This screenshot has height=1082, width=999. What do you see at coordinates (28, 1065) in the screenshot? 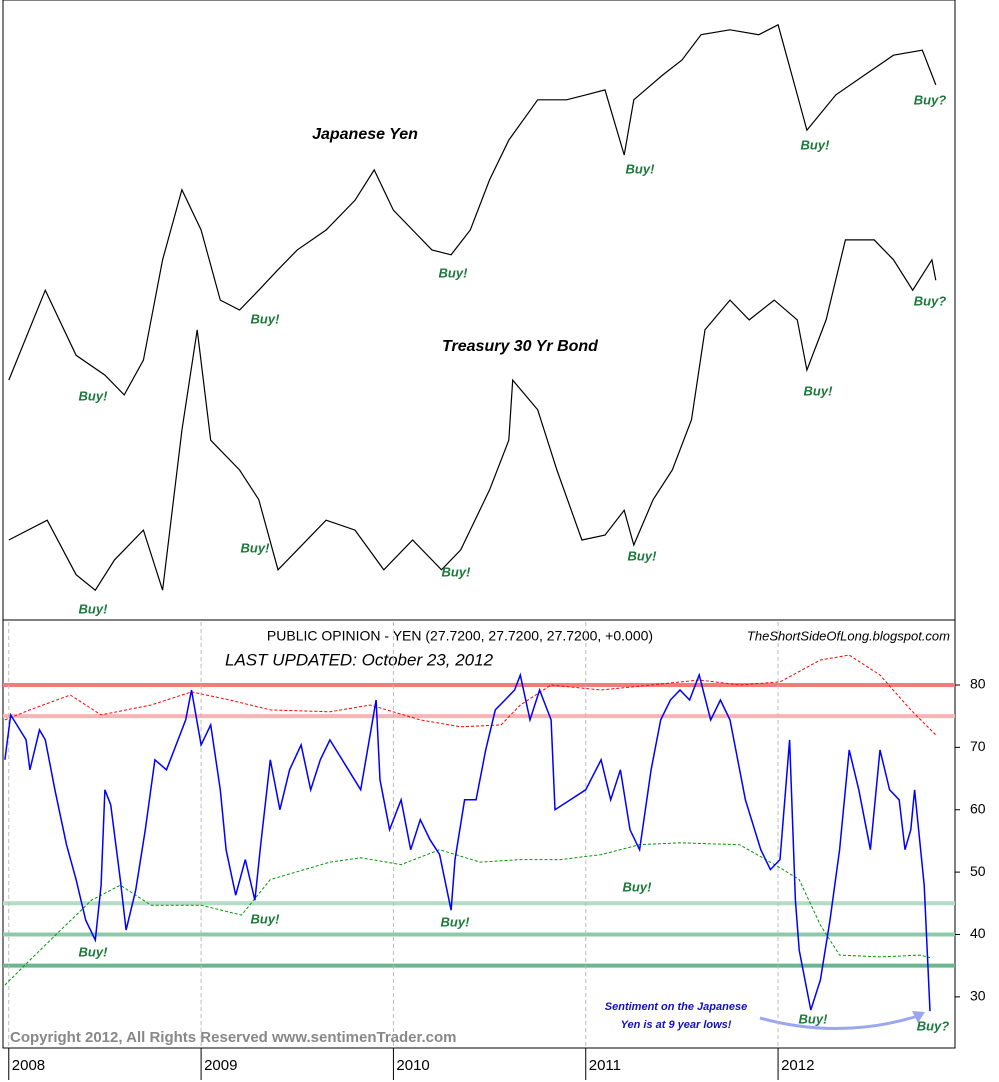
I see `x-tick-label: 2008` at bounding box center [28, 1065].